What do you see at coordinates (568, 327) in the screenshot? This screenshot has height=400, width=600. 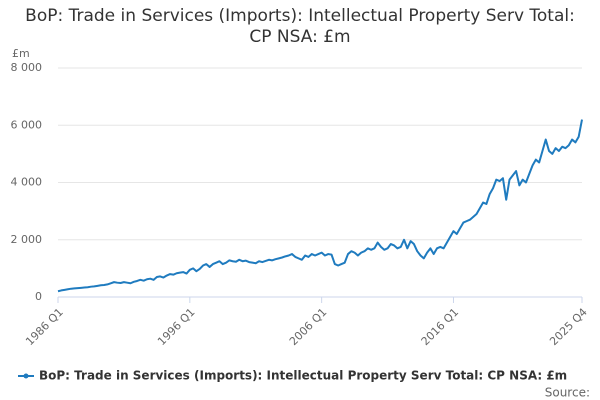 I see `x-tick-label: 2025 Q4` at bounding box center [568, 327].